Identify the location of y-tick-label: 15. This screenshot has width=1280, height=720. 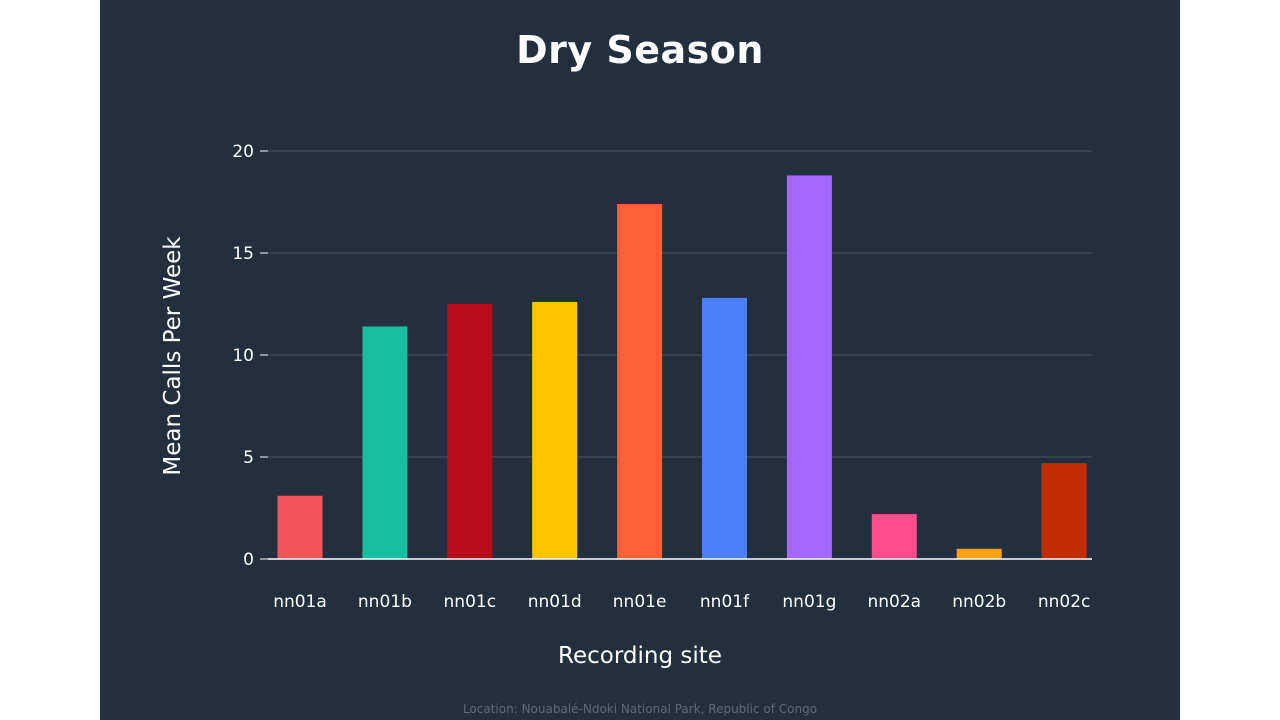
(243, 254).